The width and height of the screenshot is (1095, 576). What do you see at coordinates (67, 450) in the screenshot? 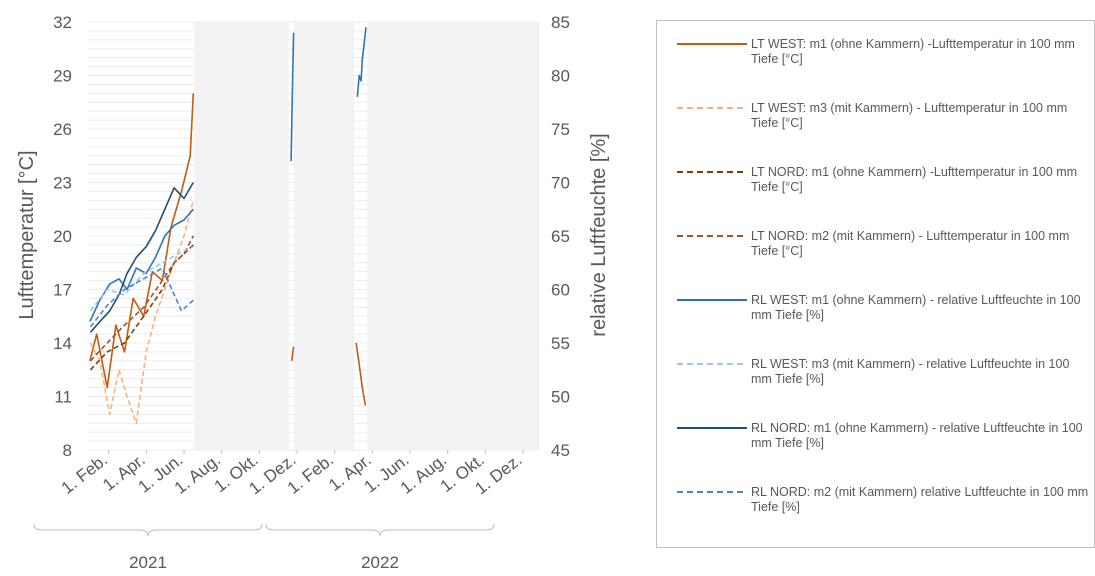
I see `y-left-tick-label: 8` at bounding box center [67, 450].